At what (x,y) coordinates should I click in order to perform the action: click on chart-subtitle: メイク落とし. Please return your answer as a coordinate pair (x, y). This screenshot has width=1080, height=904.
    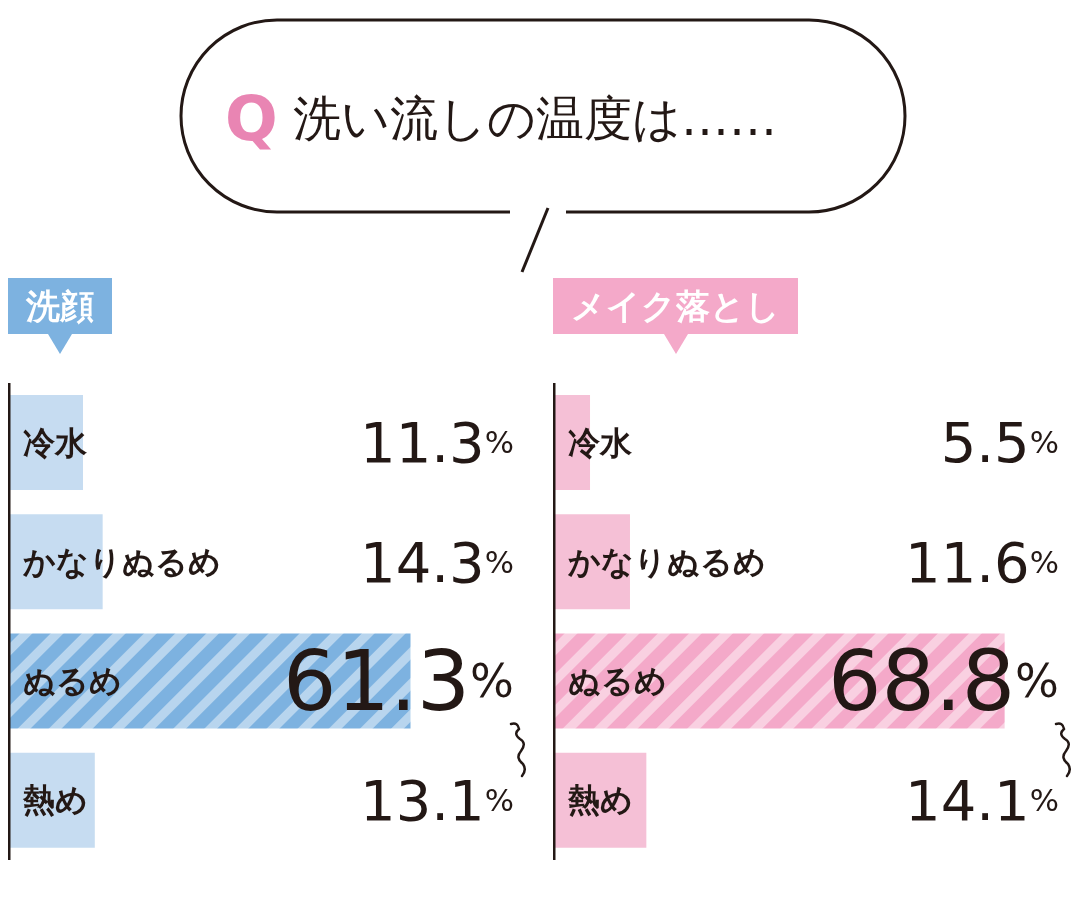
    Looking at the image, I should click on (675, 306).